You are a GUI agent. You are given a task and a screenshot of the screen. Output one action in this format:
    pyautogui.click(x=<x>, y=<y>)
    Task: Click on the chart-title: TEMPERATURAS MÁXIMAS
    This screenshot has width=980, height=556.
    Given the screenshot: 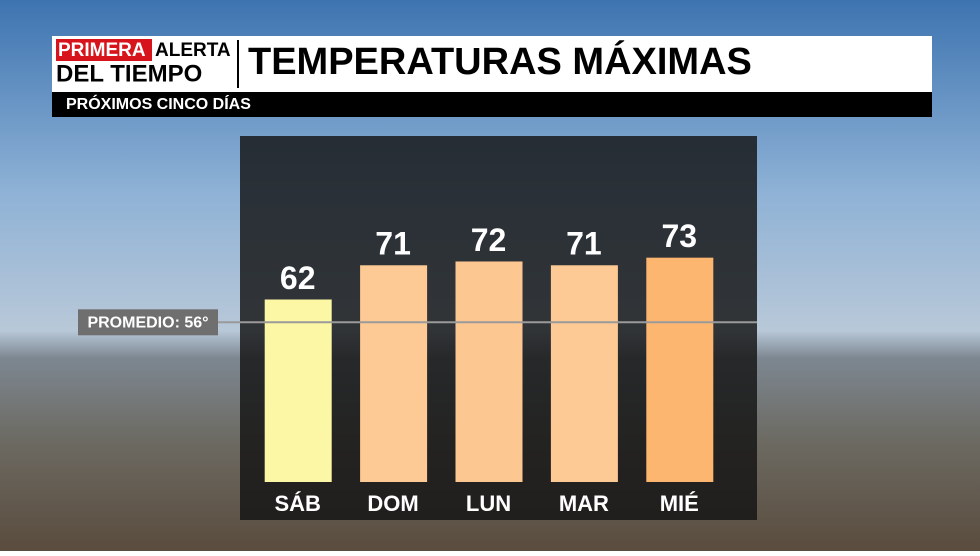 What is the action you would take?
    pyautogui.click(x=500, y=61)
    